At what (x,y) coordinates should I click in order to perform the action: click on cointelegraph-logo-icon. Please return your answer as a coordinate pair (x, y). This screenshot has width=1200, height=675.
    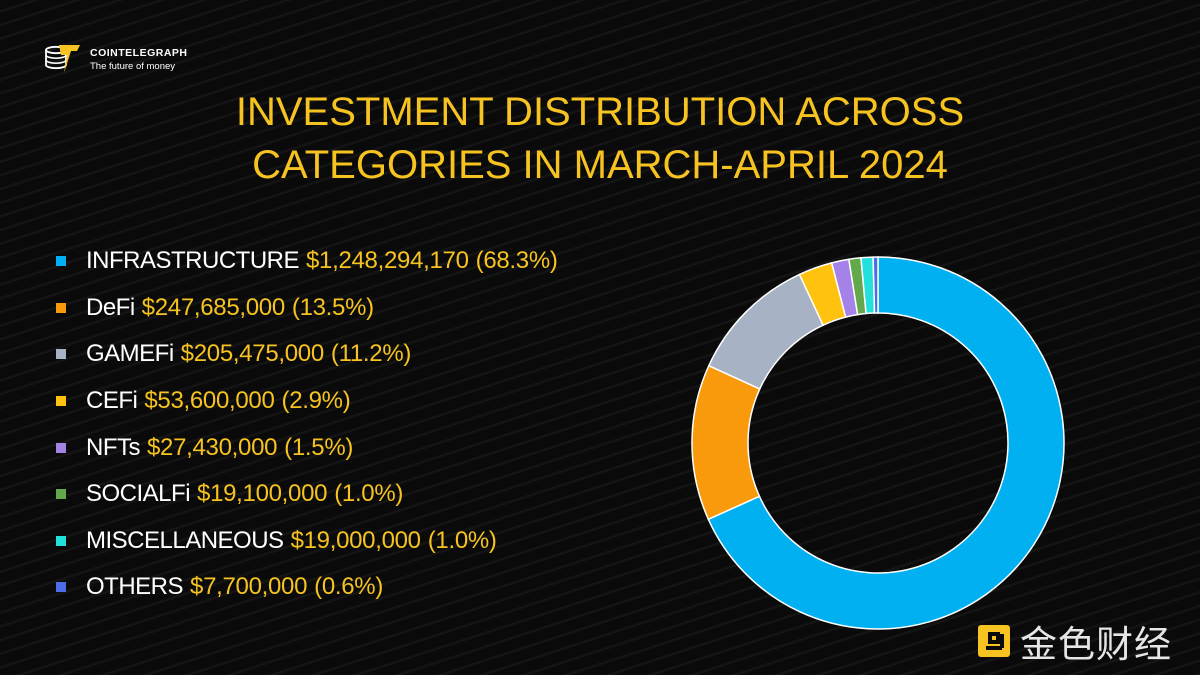
    Looking at the image, I should click on (62, 59).